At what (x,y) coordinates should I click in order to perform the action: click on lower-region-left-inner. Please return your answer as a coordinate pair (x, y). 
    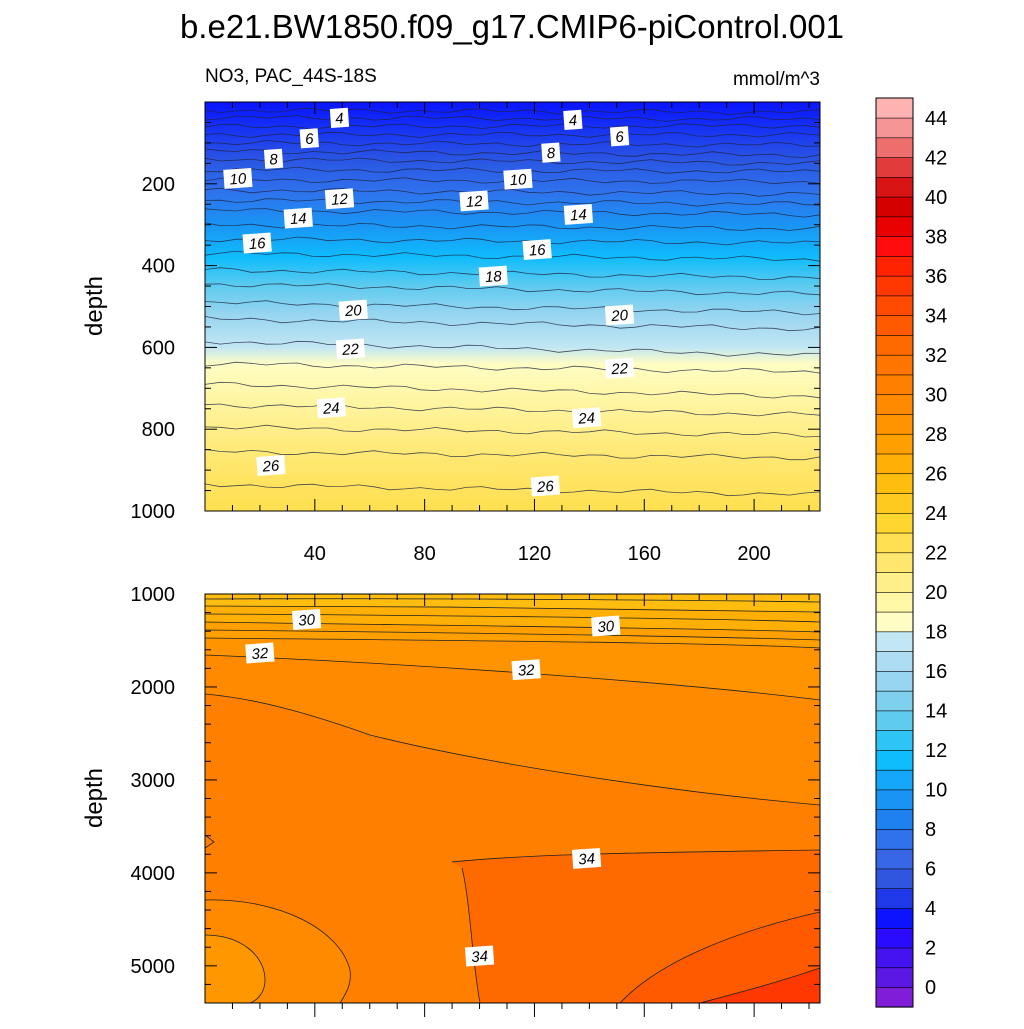
    Looking at the image, I should click on (235, 969).